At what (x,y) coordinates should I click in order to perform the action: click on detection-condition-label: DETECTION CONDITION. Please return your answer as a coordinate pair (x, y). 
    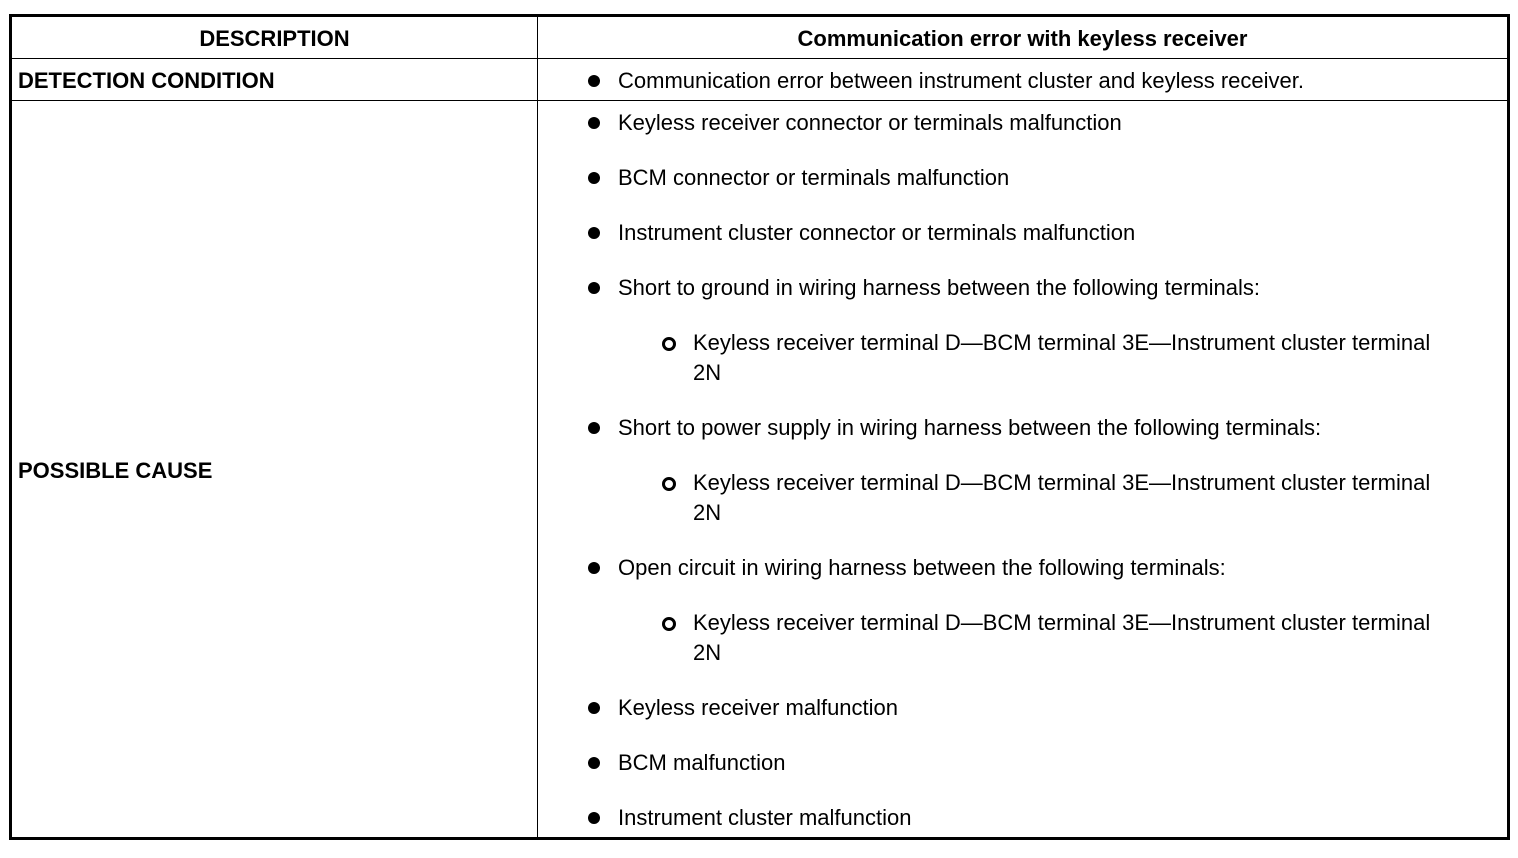
    Looking at the image, I should click on (146, 80).